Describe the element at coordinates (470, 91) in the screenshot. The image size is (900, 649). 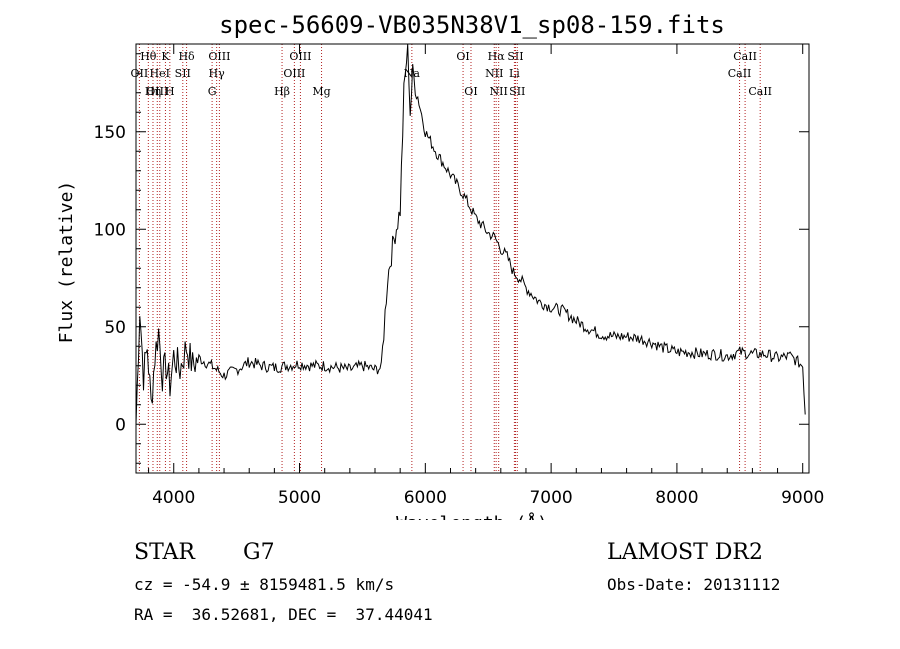
I see `marker-label-18: OI` at that location.